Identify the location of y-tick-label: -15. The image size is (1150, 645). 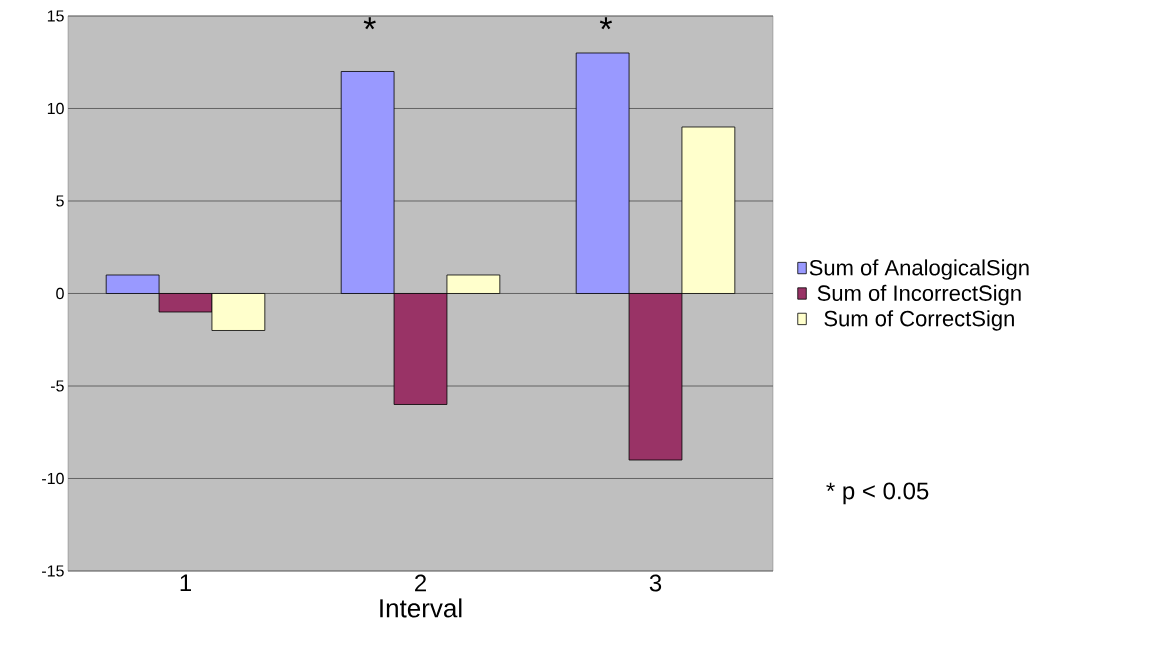
(53, 571).